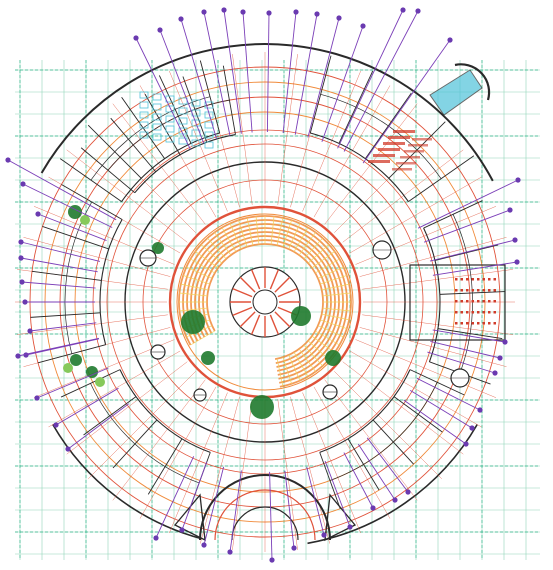  Describe the element at coordinates (265, 507) in the screenshot. I see `south-entrance-arc` at that location.